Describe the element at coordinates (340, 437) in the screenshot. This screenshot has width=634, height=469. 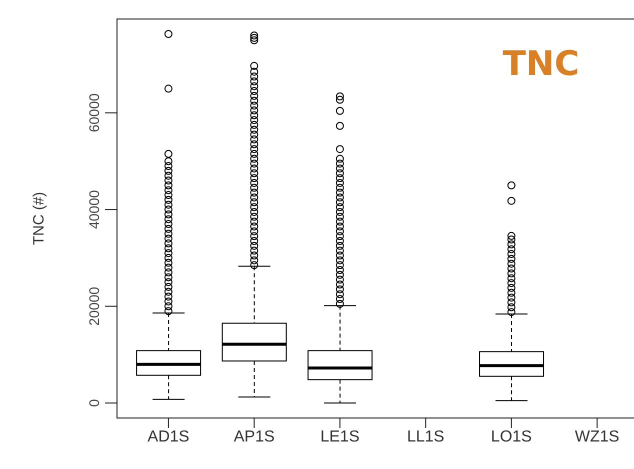
I see `x-tick-label: LE1S` at that location.